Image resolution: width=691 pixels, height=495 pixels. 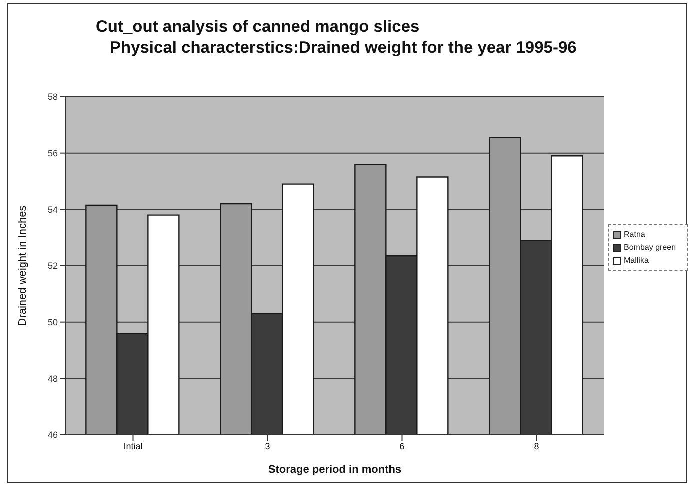 I want to click on y-tick-label: 50, so click(x=53, y=323).